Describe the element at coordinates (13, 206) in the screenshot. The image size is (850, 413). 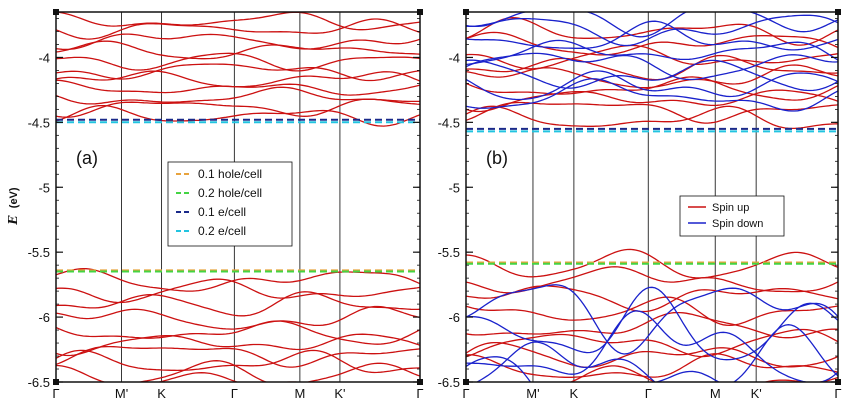
I see `y-axis-label: E (eV)` at that location.